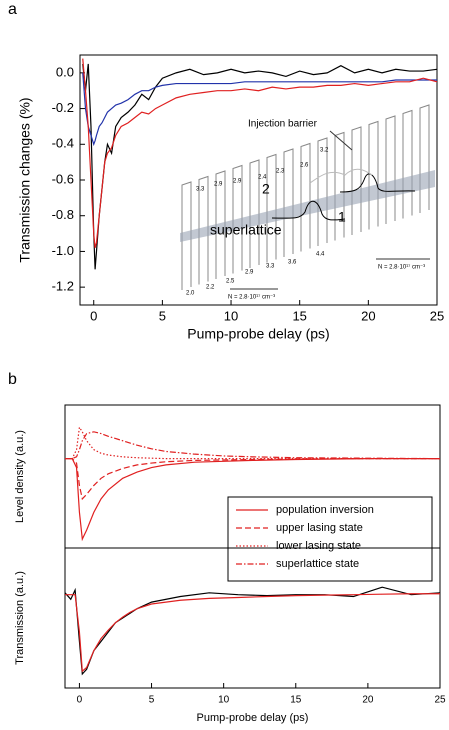  I want to click on inset-arrow, so click(341, 140).